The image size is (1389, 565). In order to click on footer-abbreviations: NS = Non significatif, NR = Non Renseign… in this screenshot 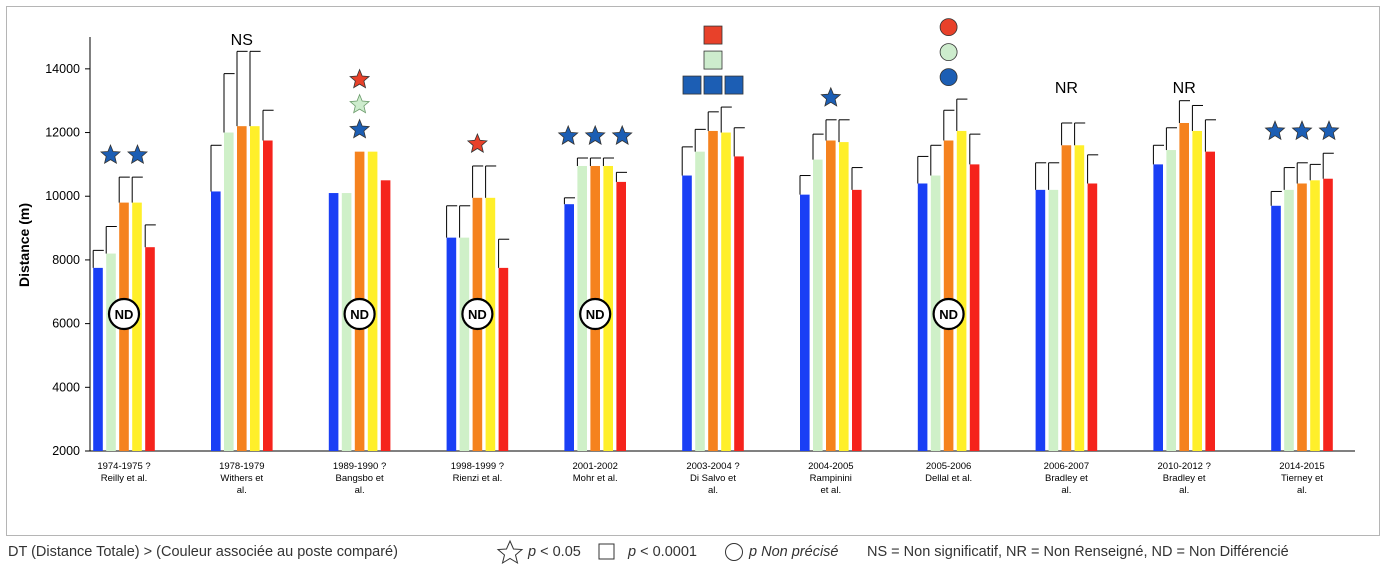, I will do `click(1078, 552)`.